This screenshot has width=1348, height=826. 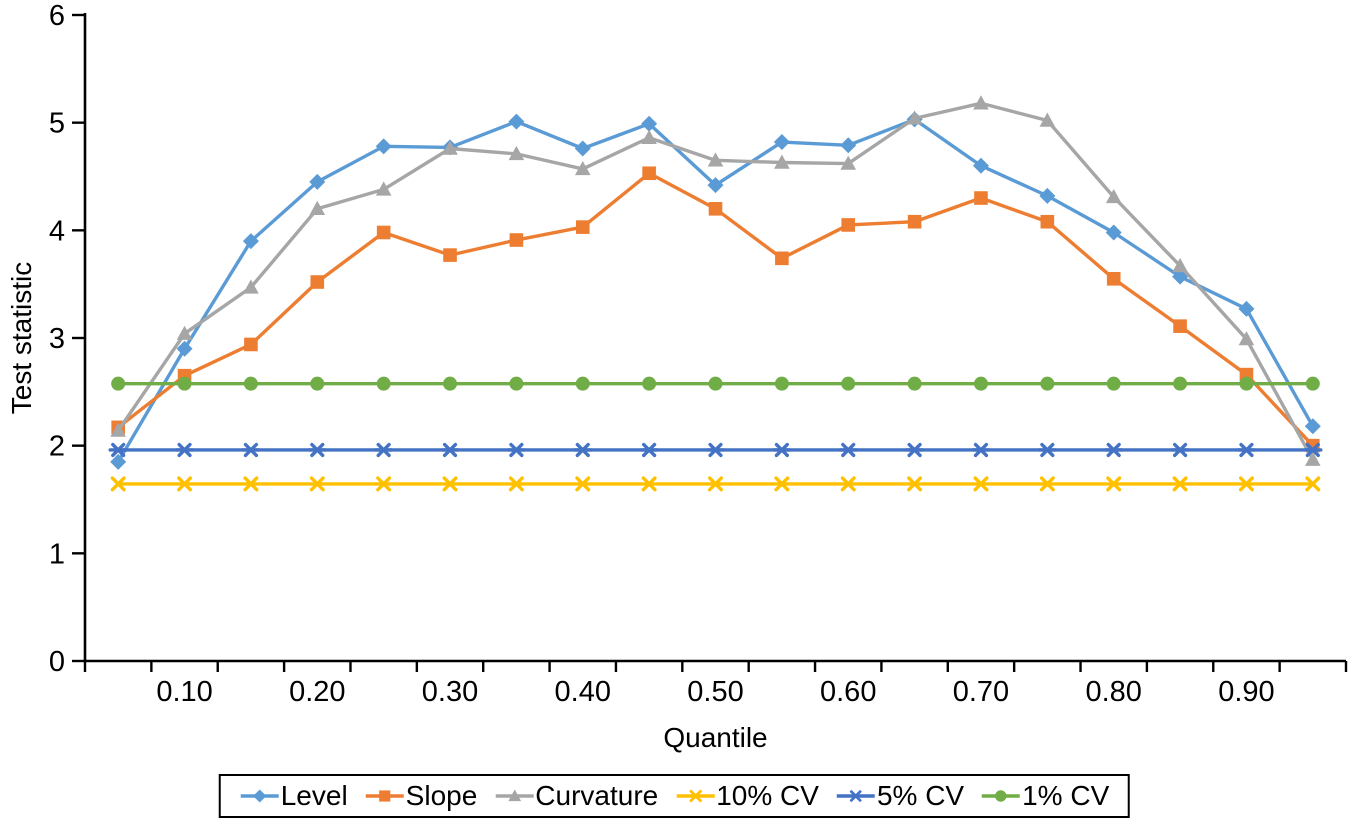 I want to click on y-tick-label: 0, so click(x=57, y=662).